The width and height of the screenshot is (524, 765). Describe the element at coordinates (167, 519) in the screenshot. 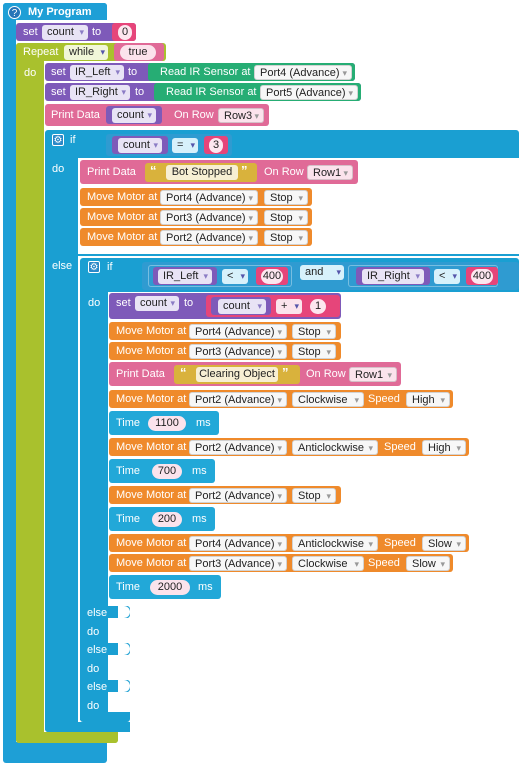

I see `time-value: 200` at that location.